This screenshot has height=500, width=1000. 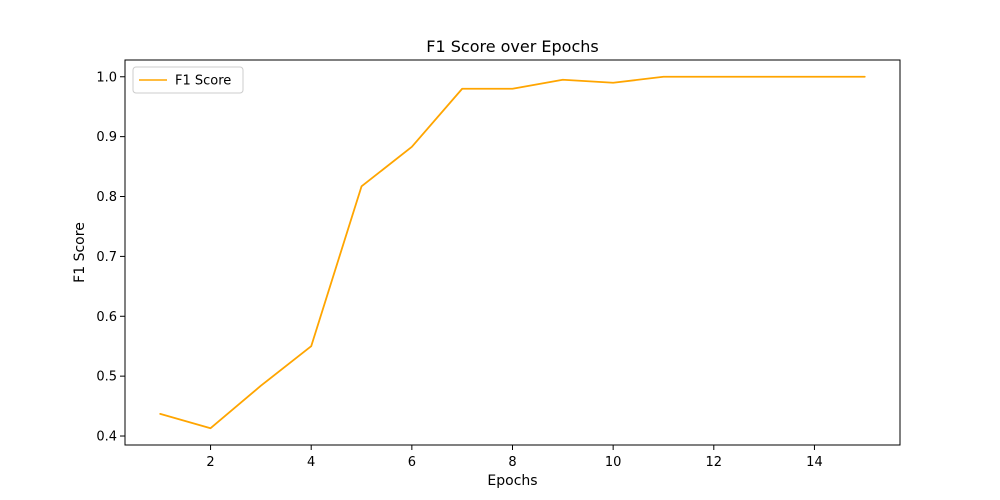 I want to click on x-axis-title: Epochs, so click(x=512, y=481).